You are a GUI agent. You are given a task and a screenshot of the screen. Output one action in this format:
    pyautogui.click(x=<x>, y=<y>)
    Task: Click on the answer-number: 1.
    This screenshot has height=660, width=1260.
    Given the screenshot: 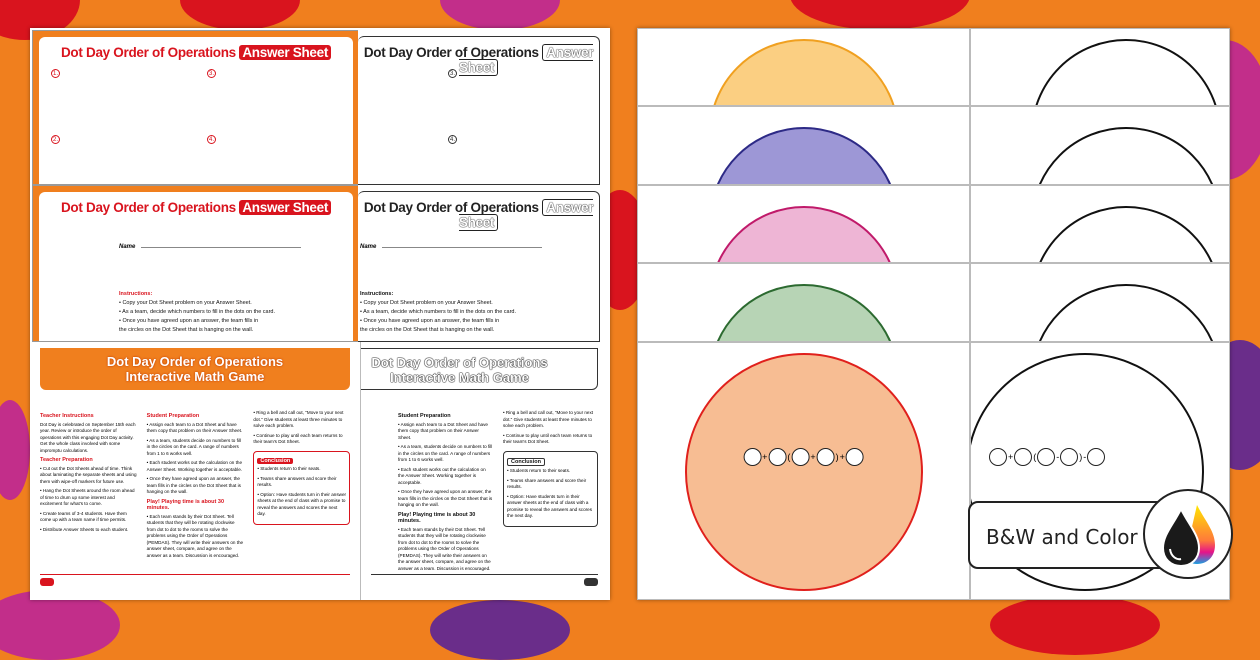 What is the action you would take?
    pyautogui.click(x=55, y=73)
    